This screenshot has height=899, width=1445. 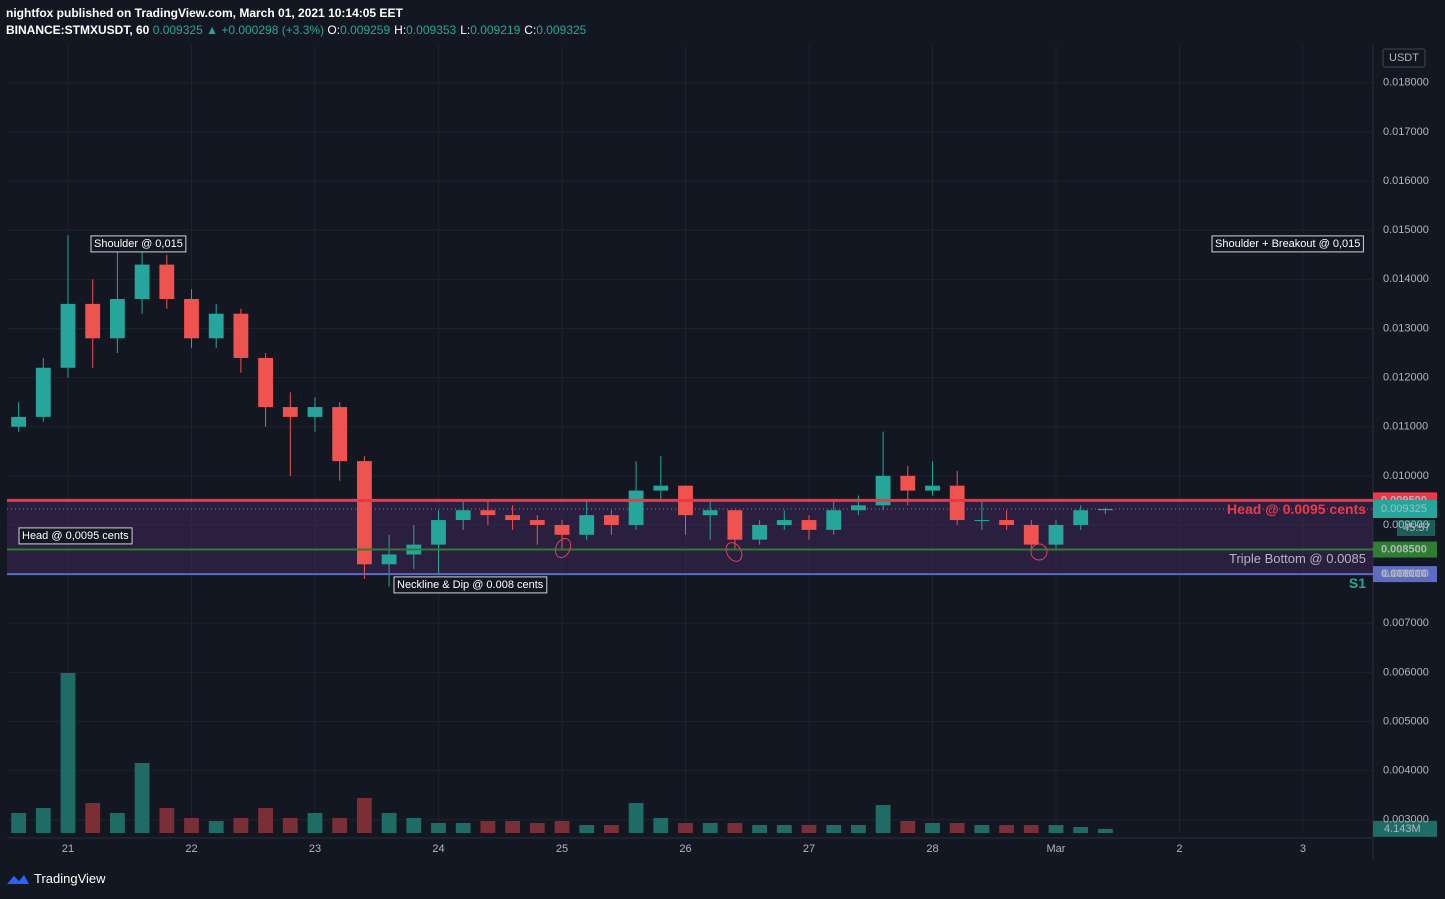 I want to click on ohlc-value: 0.009325, so click(x=561, y=30).